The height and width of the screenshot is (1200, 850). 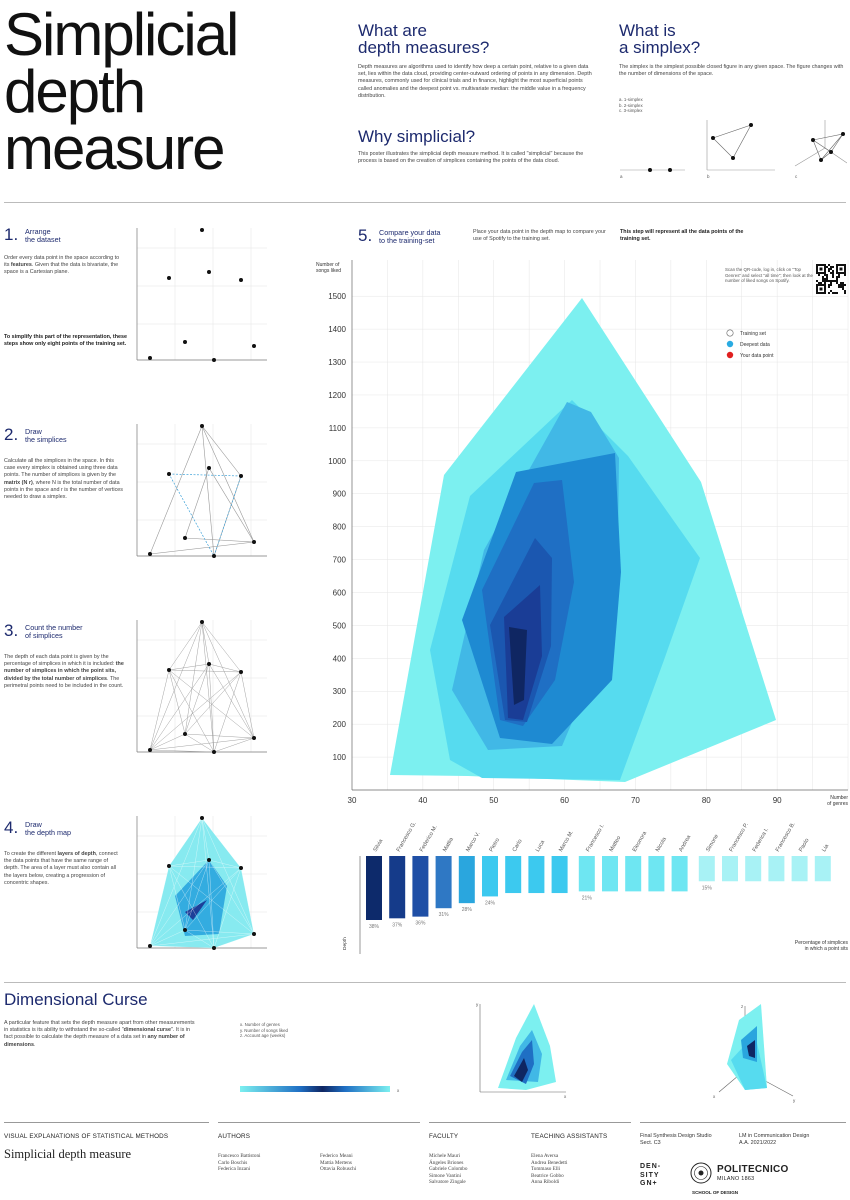 What do you see at coordinates (758, 1143) in the screenshot?
I see `degree-line: A.A. 2021/2022` at bounding box center [758, 1143].